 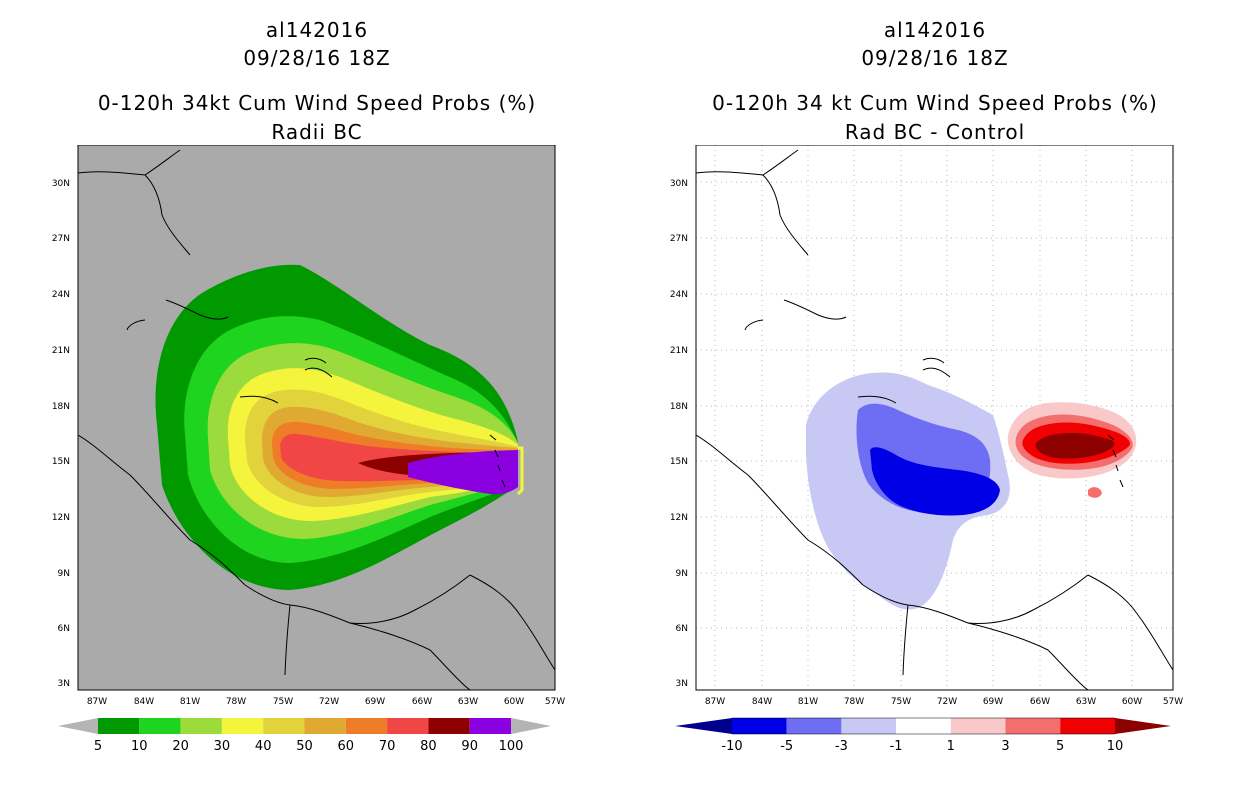 What do you see at coordinates (935, 30) in the screenshot?
I see `right-storm-id: al142016` at bounding box center [935, 30].